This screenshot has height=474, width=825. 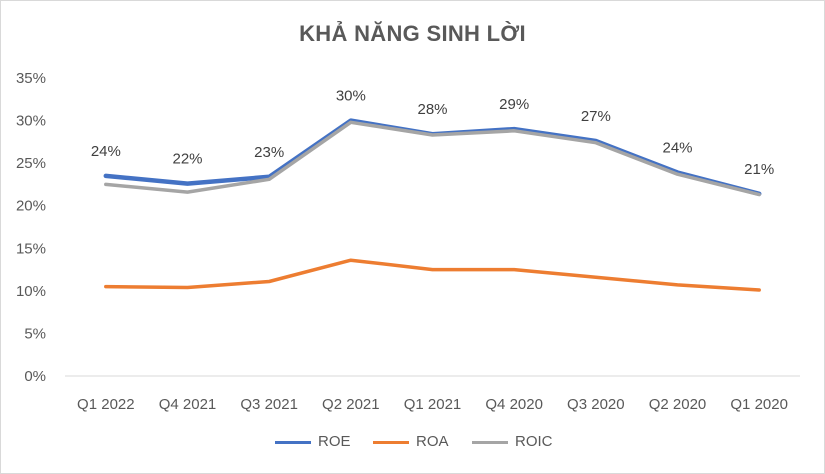 I want to click on legend-label: ROA, so click(x=432, y=441).